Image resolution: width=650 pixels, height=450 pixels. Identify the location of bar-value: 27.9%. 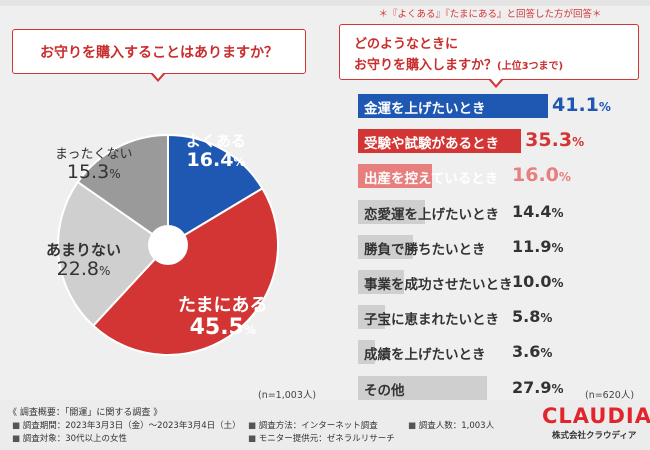
(538, 387).